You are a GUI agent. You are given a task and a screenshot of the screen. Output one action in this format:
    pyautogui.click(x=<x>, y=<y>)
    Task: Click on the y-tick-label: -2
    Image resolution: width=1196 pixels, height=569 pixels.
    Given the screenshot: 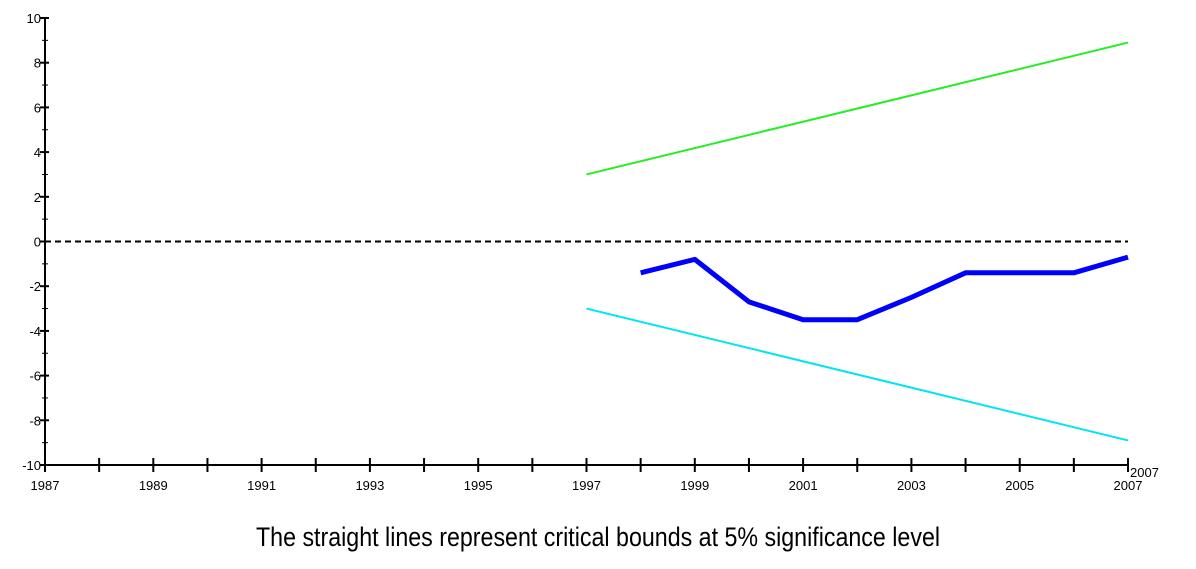 What is the action you would take?
    pyautogui.click(x=35, y=286)
    